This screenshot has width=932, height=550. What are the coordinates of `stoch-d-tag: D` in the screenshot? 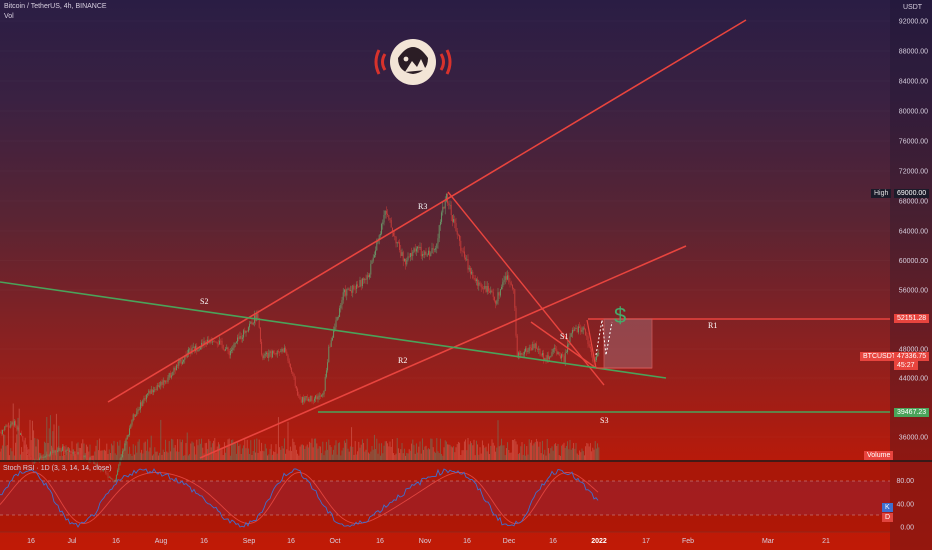 It's located at (888, 517).